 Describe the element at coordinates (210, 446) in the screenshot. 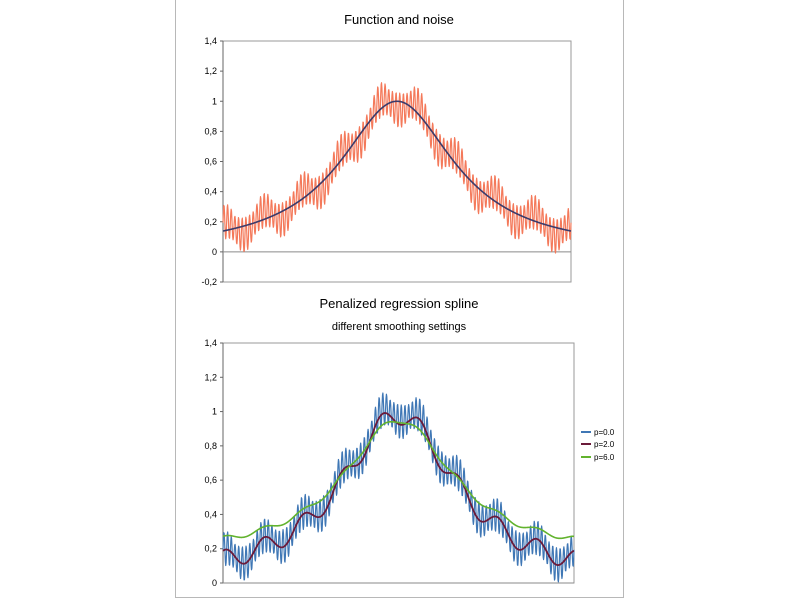

I see `chart2-y-tick-label: 0,8` at that location.